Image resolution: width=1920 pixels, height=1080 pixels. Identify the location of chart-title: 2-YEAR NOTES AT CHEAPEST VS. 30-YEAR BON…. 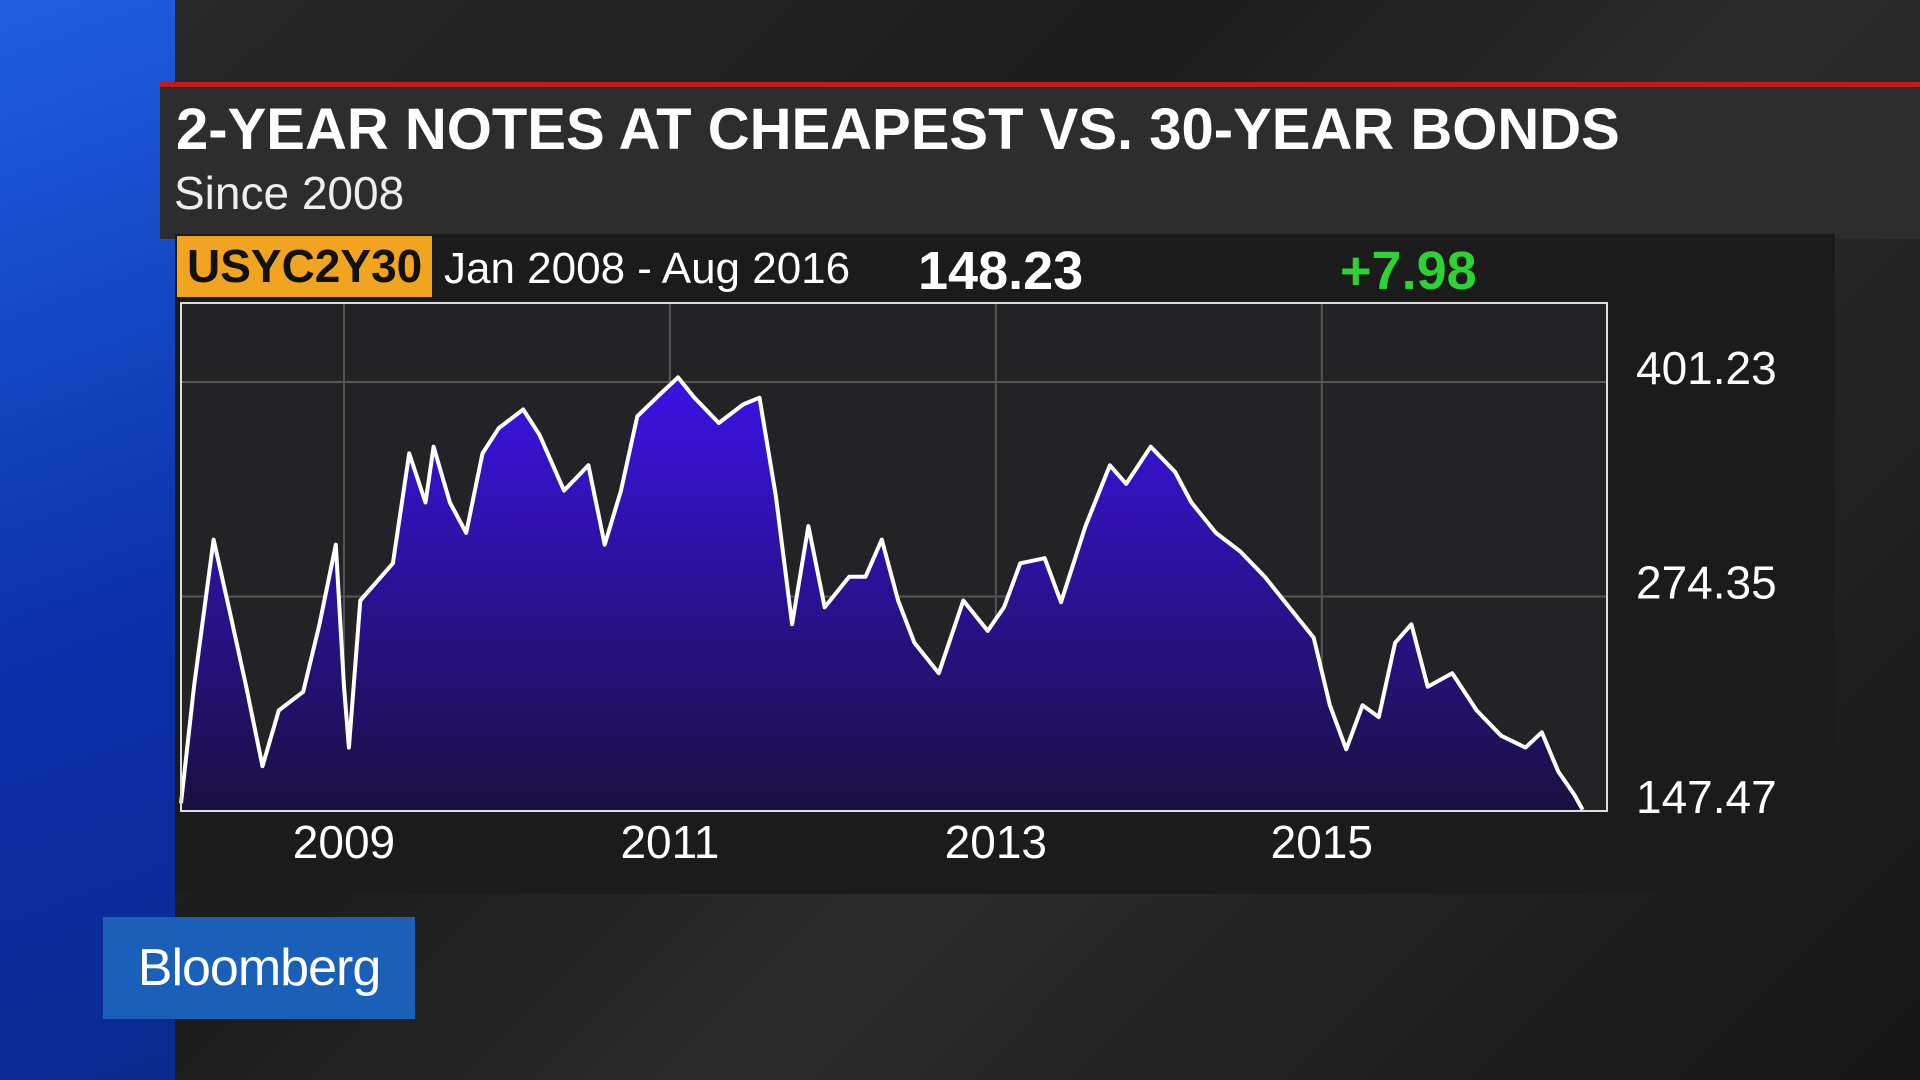
(898, 129).